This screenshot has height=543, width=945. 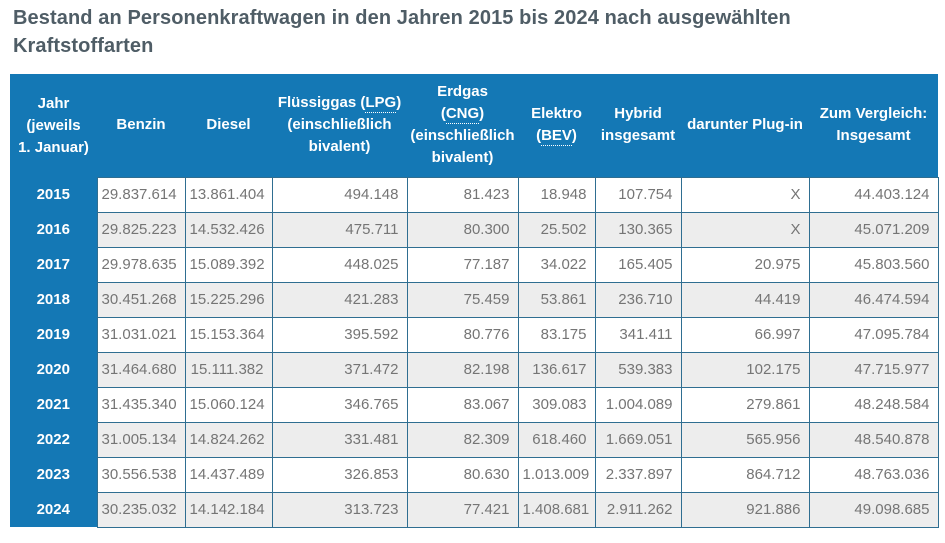 I want to click on data-cell-2016-elektro: 25.502, so click(x=556, y=229).